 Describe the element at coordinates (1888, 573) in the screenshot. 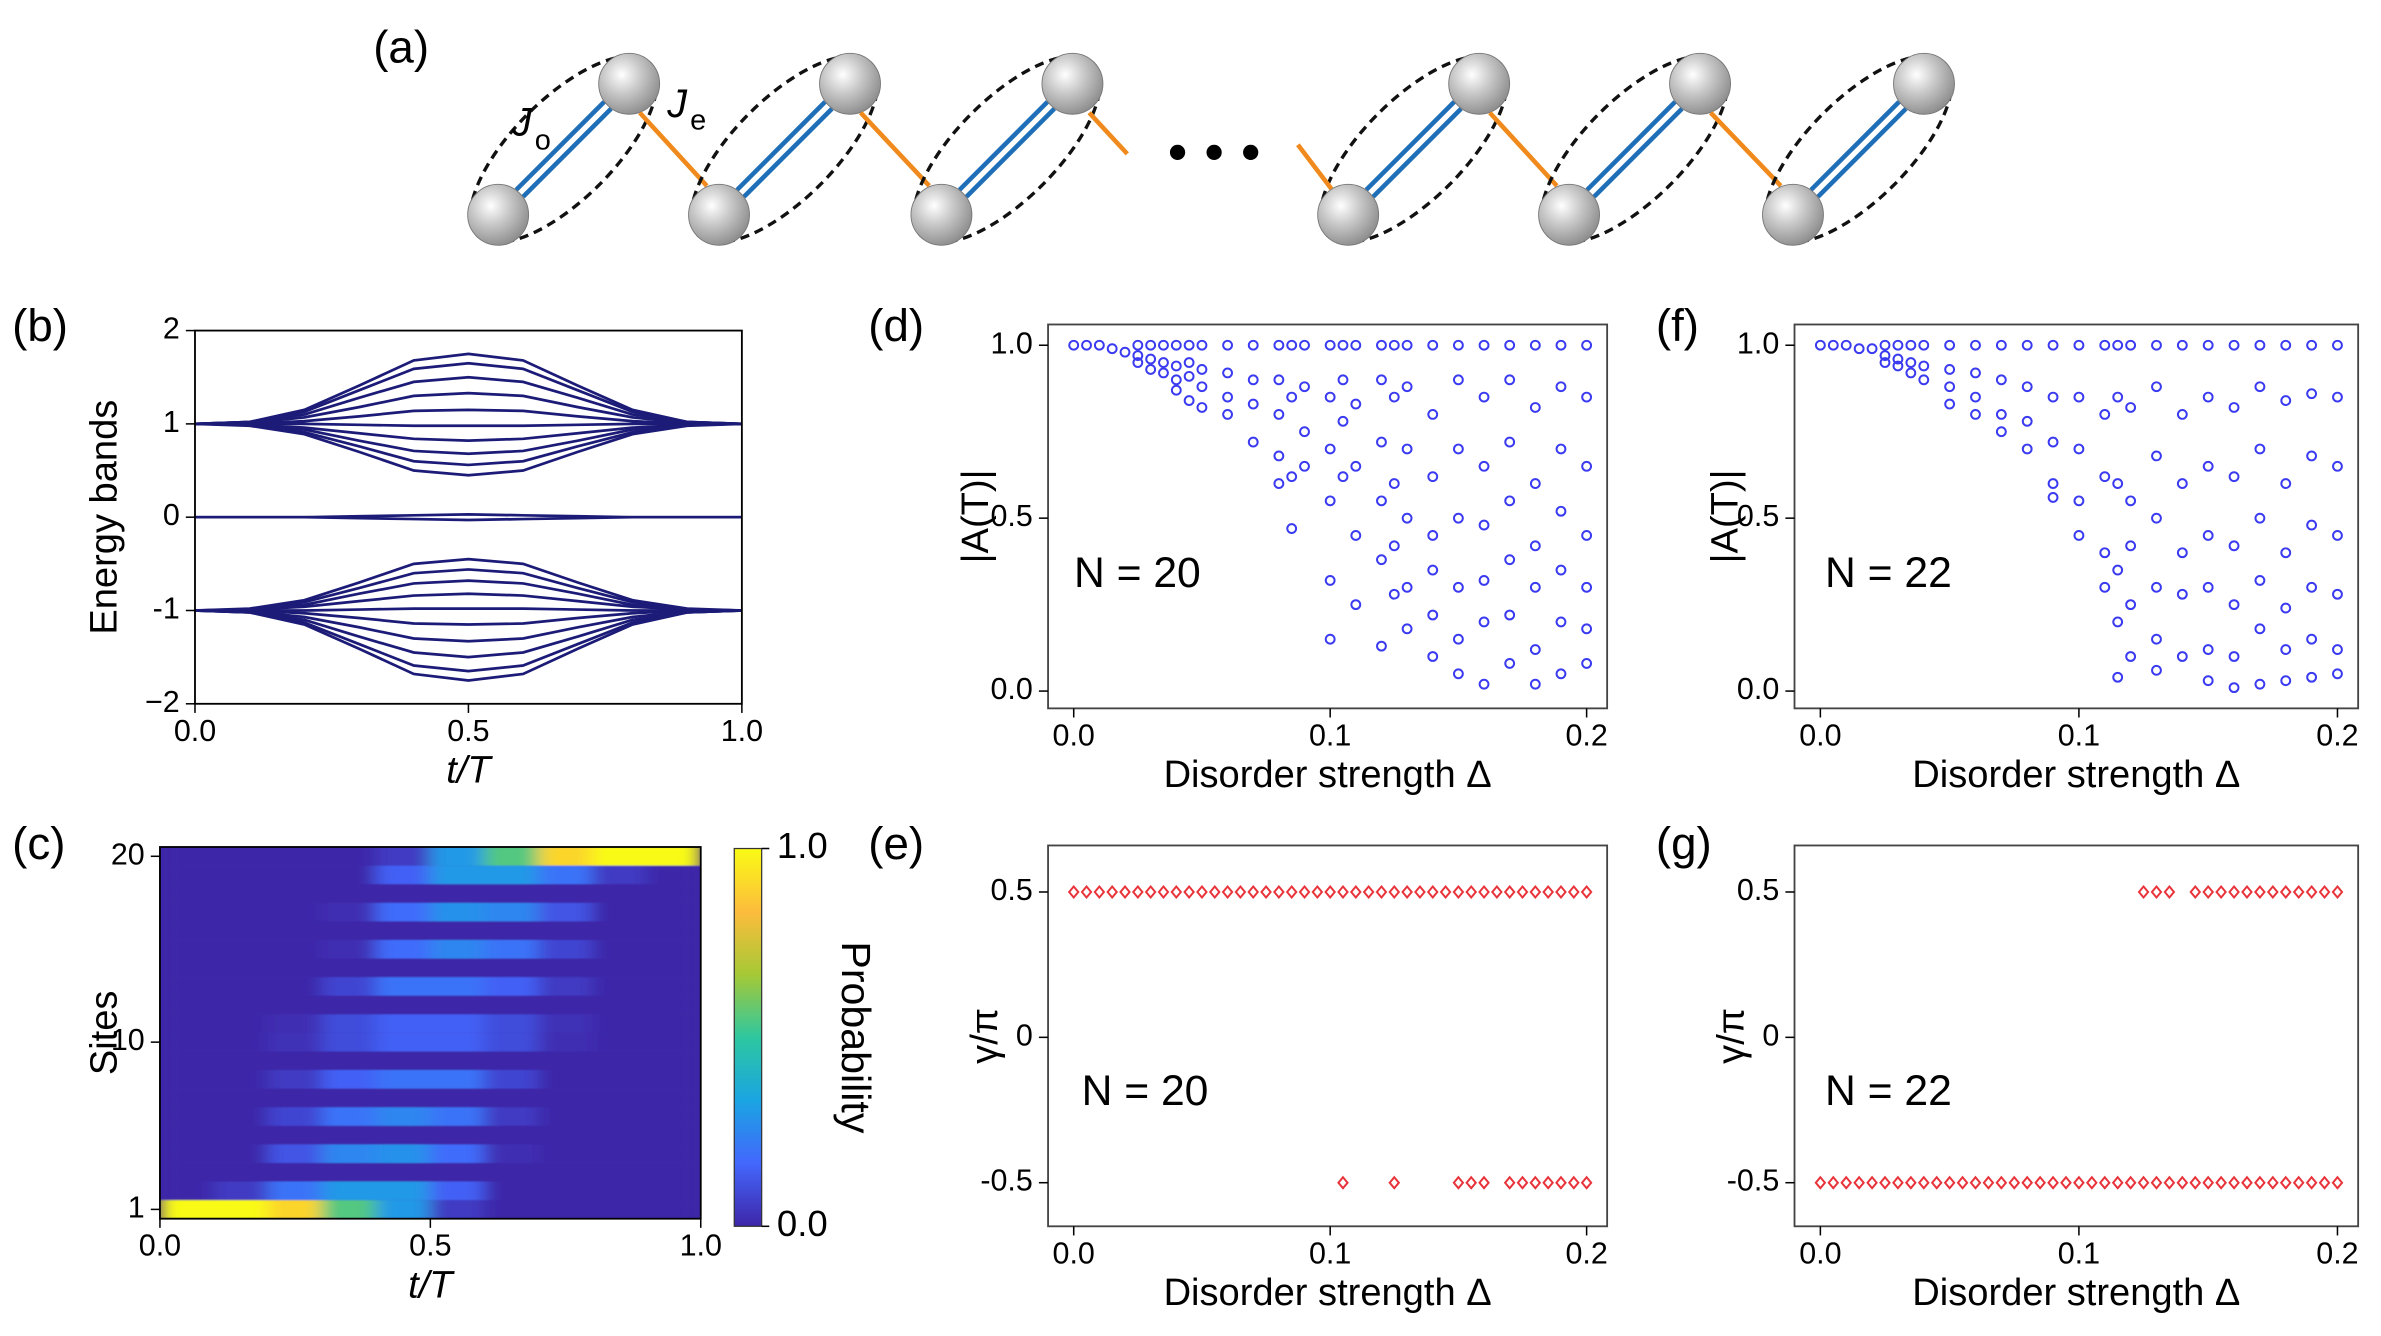

I see `annotation: N = 22` at that location.